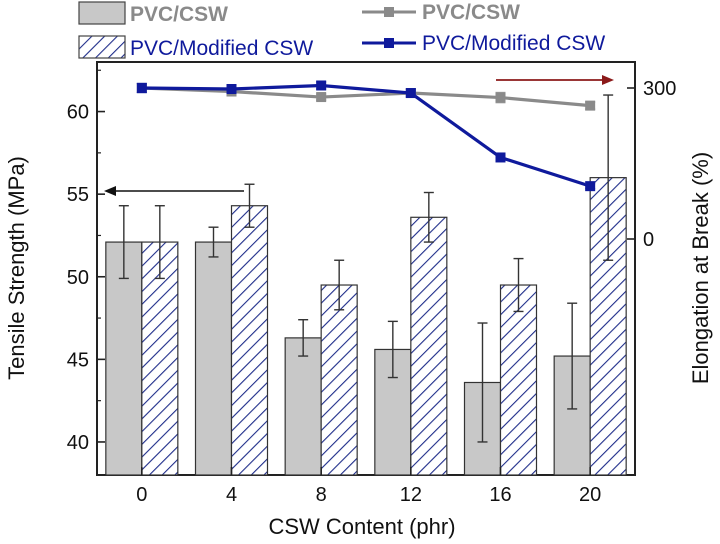 The height and width of the screenshot is (544, 720). Describe the element at coordinates (500, 495) in the screenshot. I see `x-tick-label-16: 16` at that location.